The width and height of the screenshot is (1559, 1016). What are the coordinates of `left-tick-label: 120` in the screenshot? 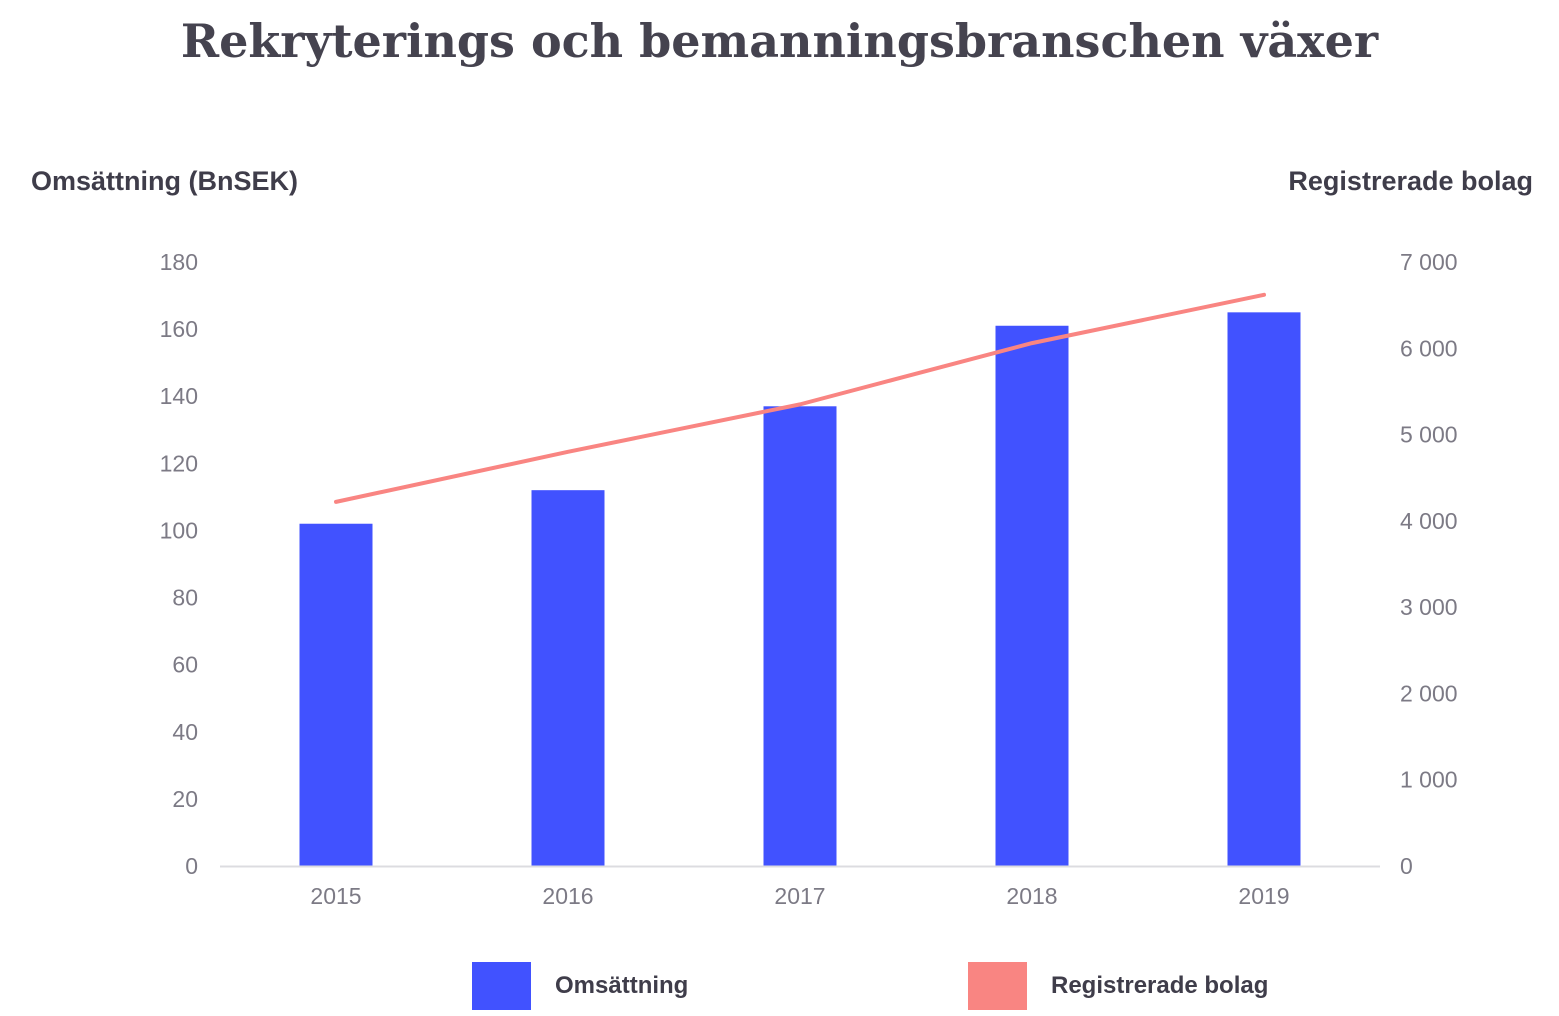 It's located at (179, 463).